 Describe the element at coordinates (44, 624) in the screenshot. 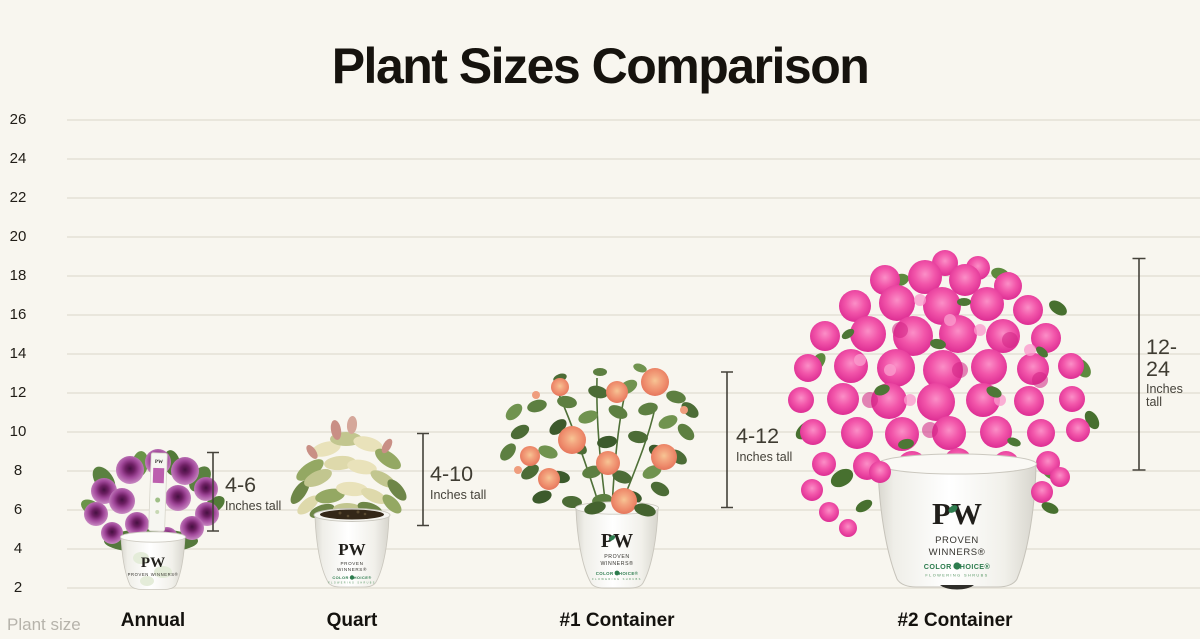

I see `x-axis-title: Plant size` at that location.